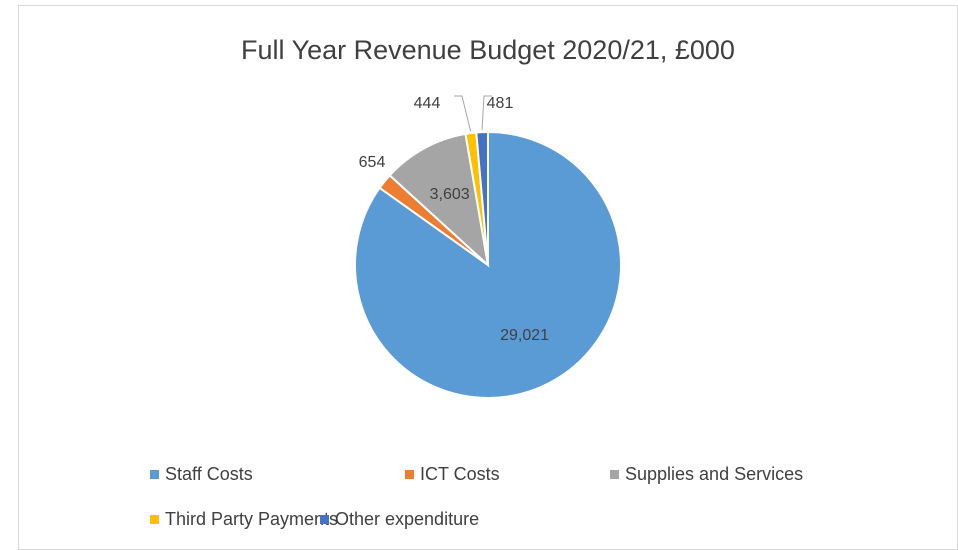 The width and height of the screenshot is (958, 550). I want to click on legend-label: Other expenditure, so click(407, 519).